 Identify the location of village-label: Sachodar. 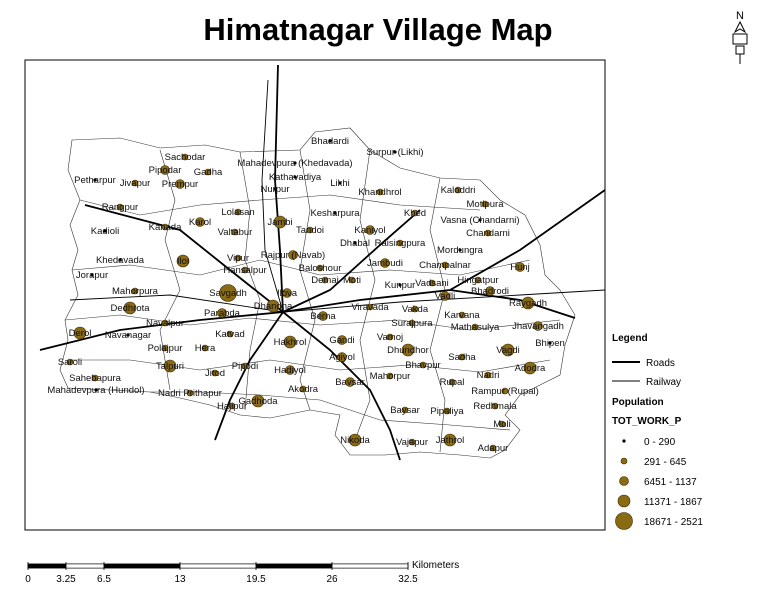
(185, 157).